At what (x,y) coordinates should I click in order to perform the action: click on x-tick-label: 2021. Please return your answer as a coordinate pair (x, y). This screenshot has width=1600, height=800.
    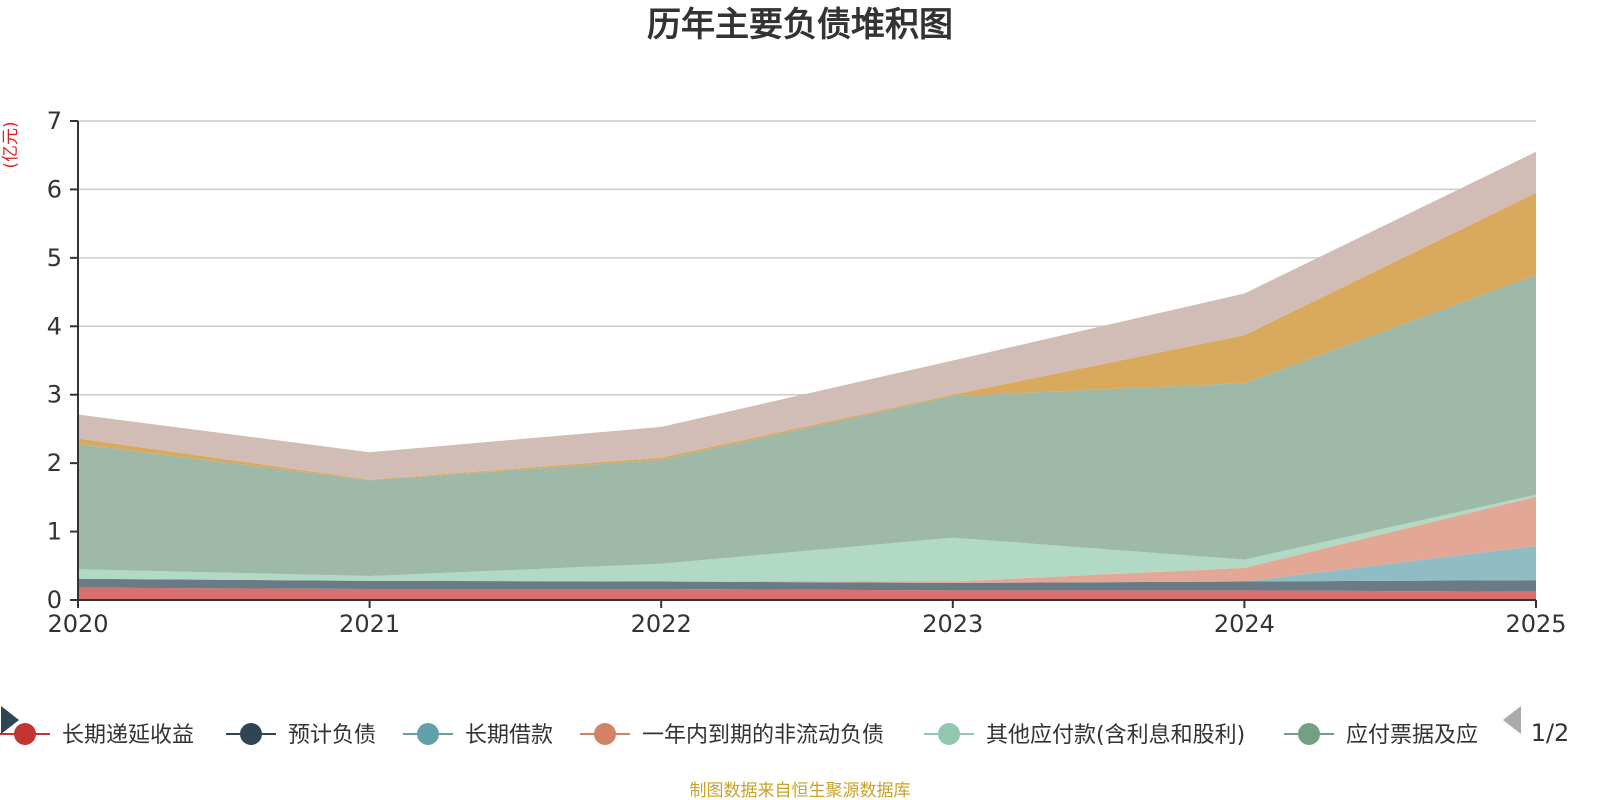
    Looking at the image, I should click on (369, 624).